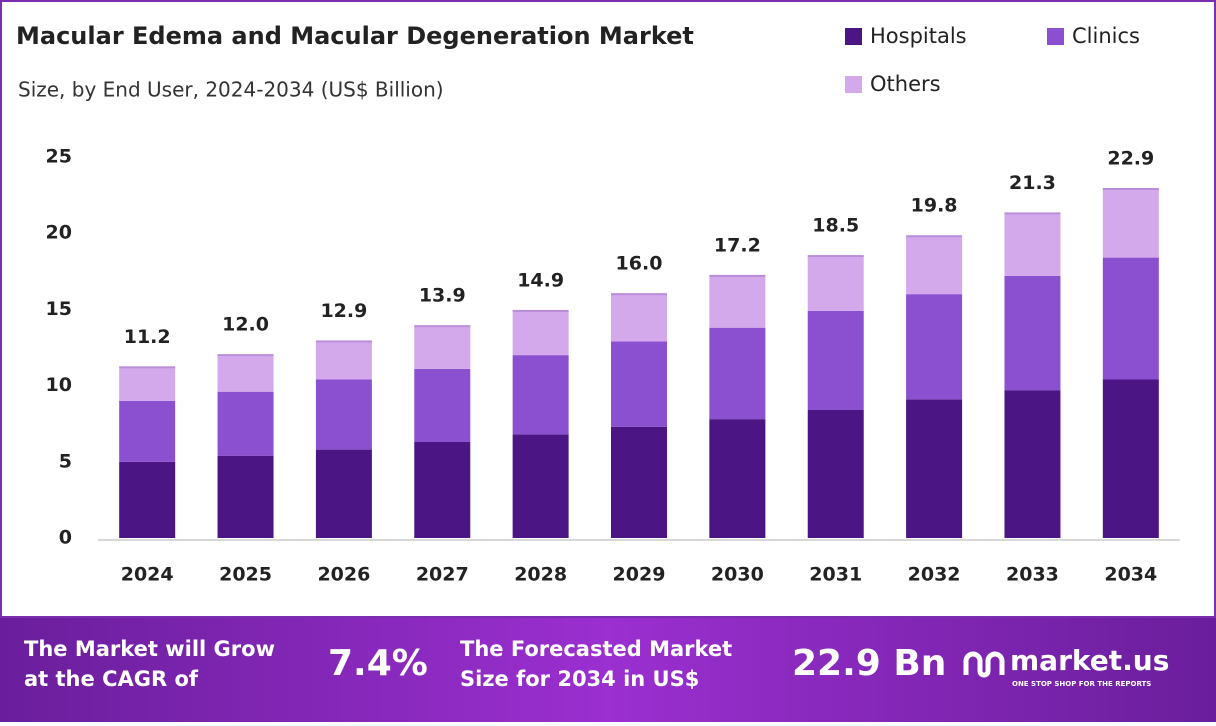  I want to click on x-tick-label: 2033, so click(1032, 575).